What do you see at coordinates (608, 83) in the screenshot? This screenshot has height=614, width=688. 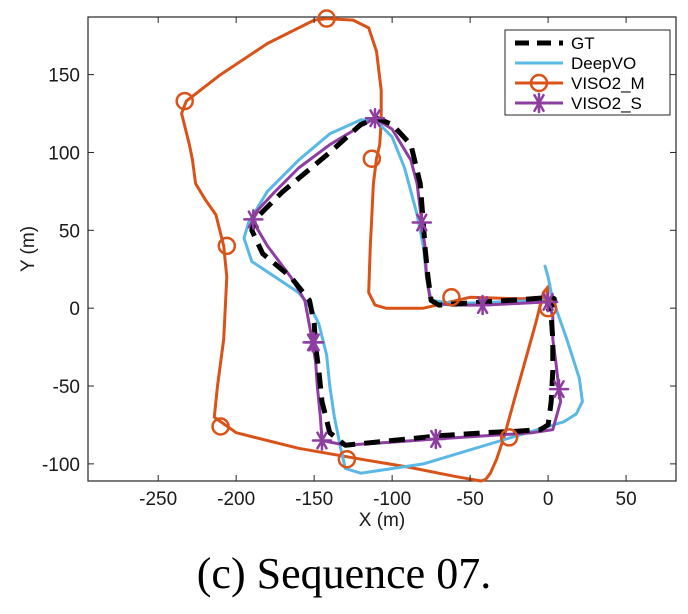 I see `legend-label: VISO2_M` at bounding box center [608, 83].